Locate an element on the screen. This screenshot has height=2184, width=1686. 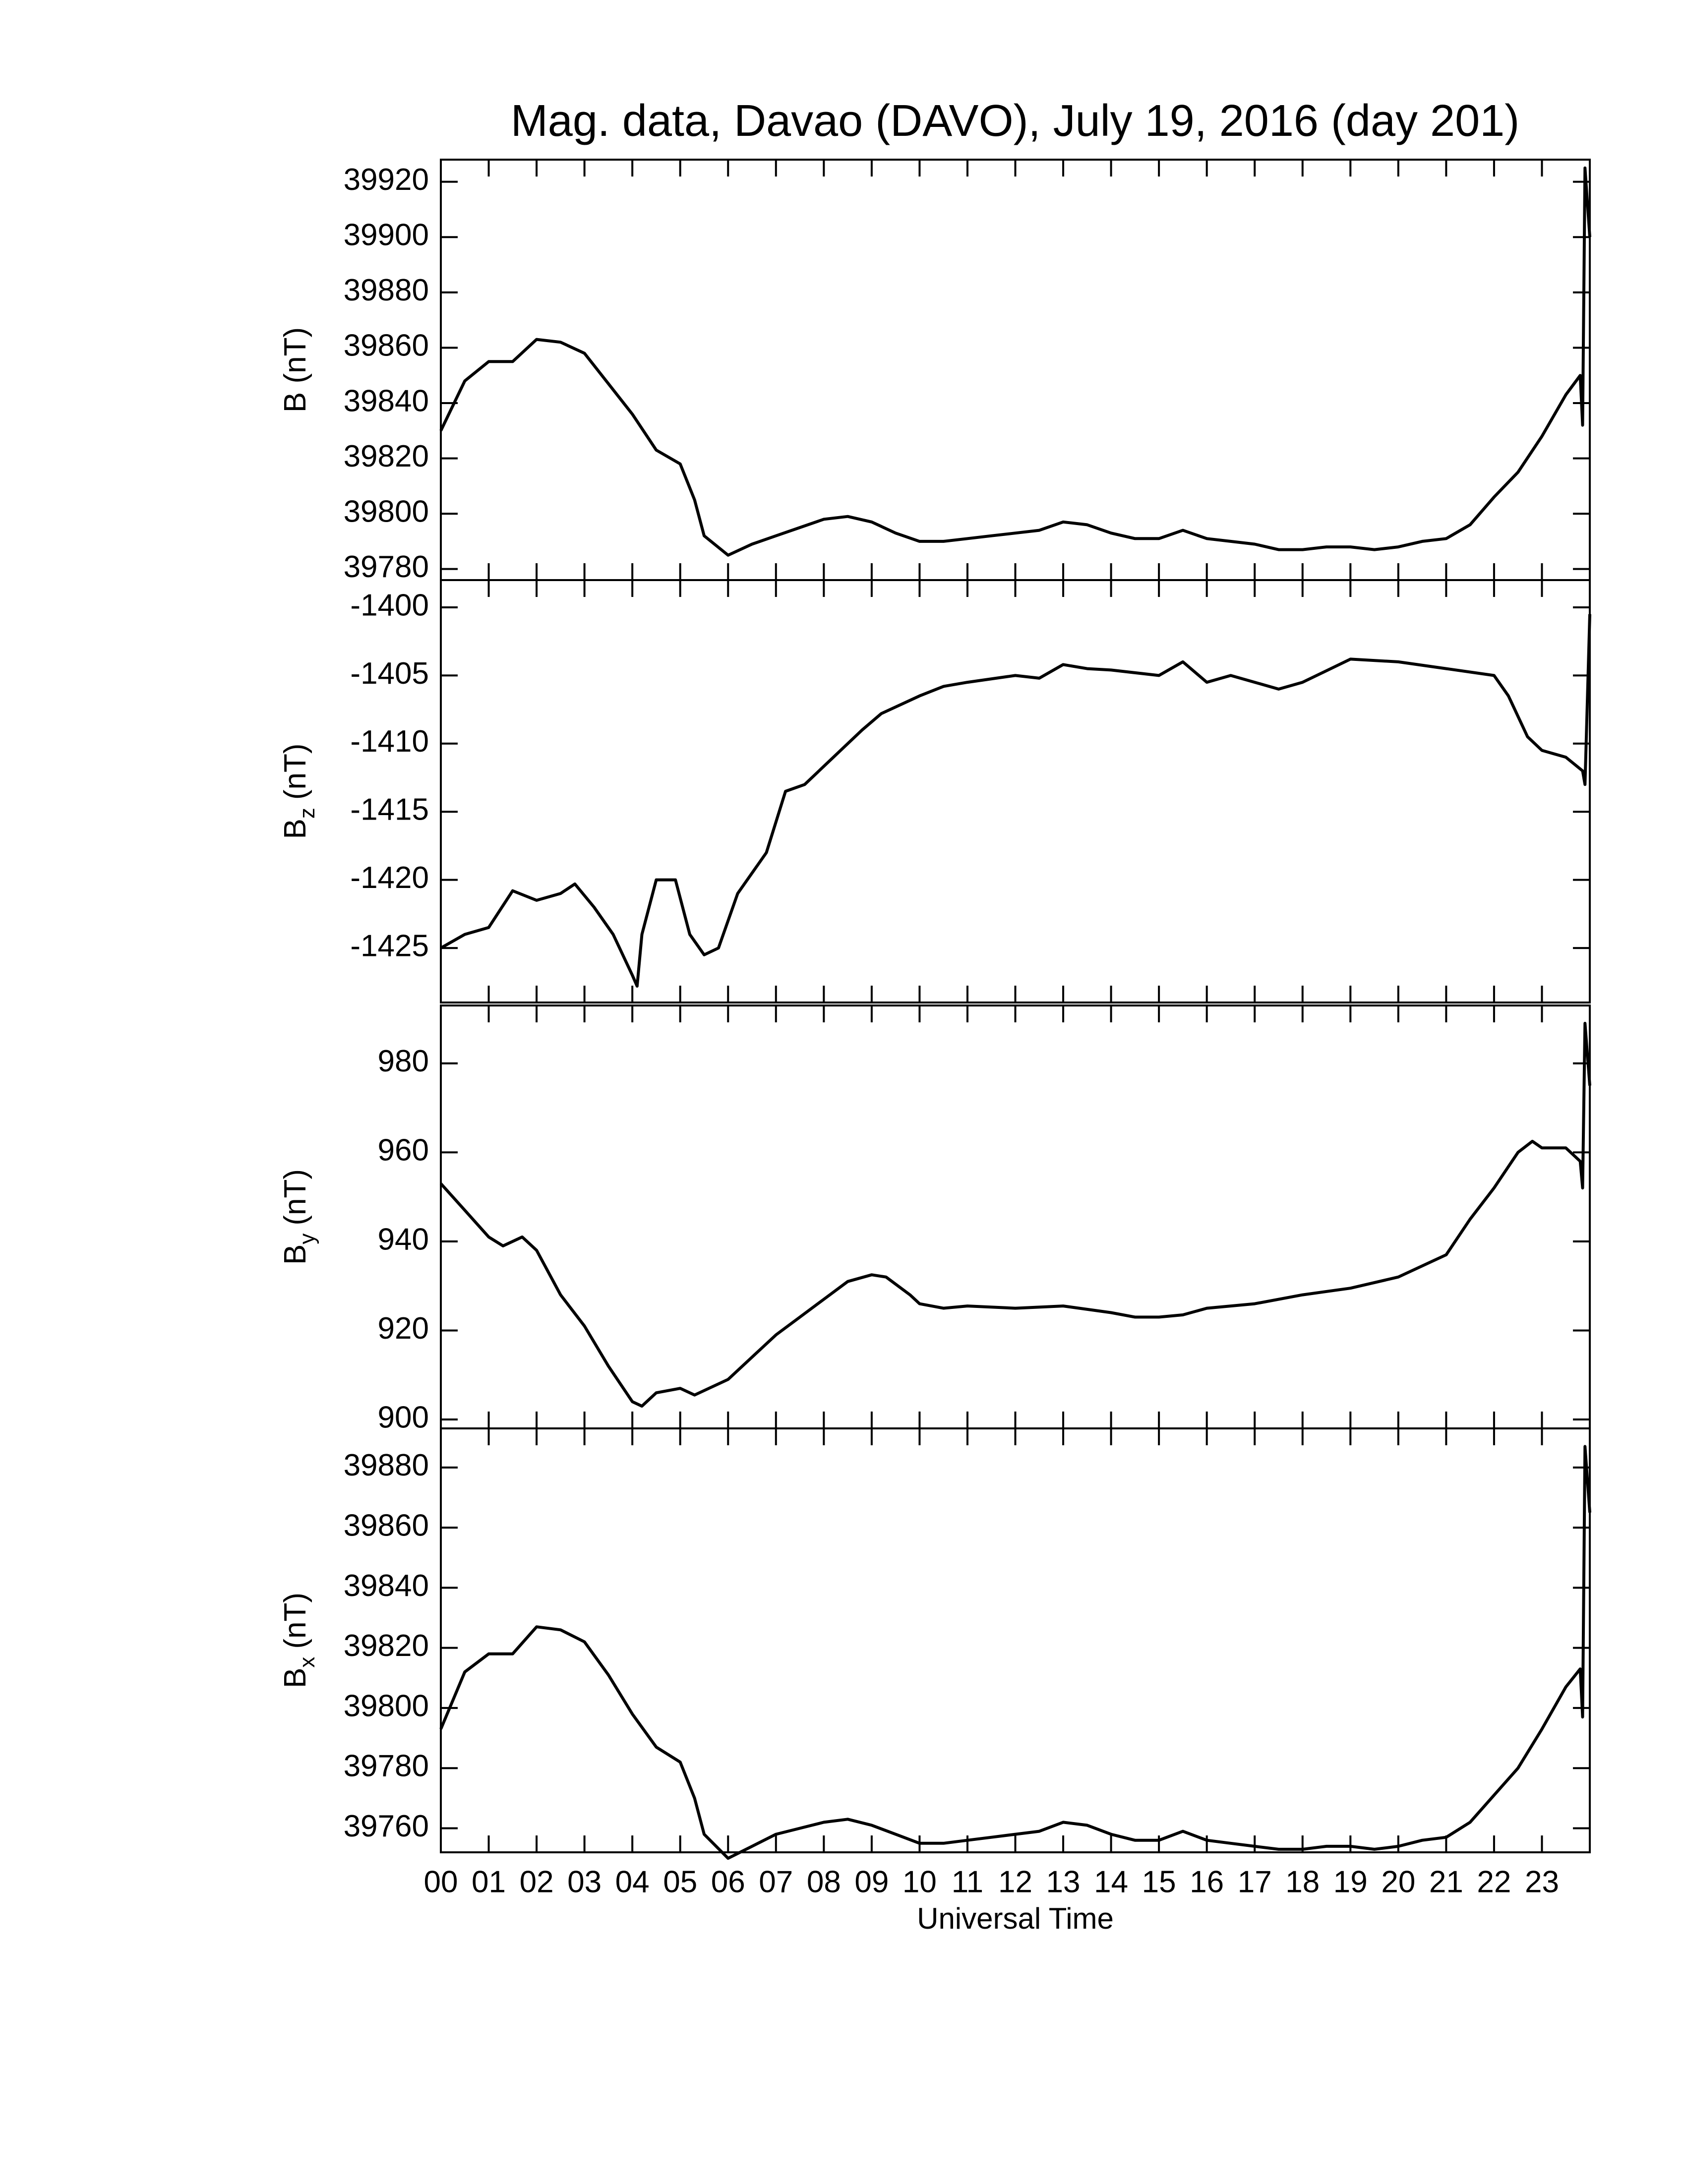
x-tick-label: 03 is located at coordinates (585, 1882).